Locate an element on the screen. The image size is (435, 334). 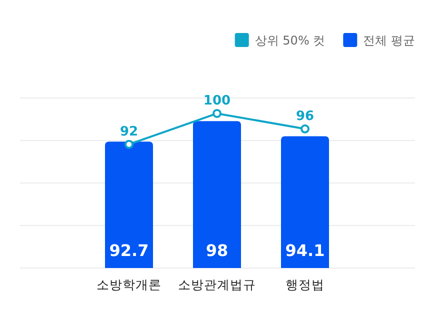
data-label: 98 is located at coordinates (217, 250).